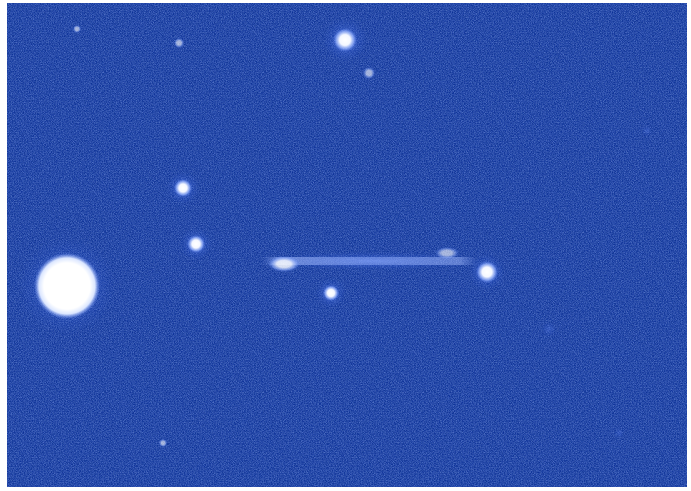 The width and height of the screenshot is (691, 491). I want to click on star-top, so click(345, 40).